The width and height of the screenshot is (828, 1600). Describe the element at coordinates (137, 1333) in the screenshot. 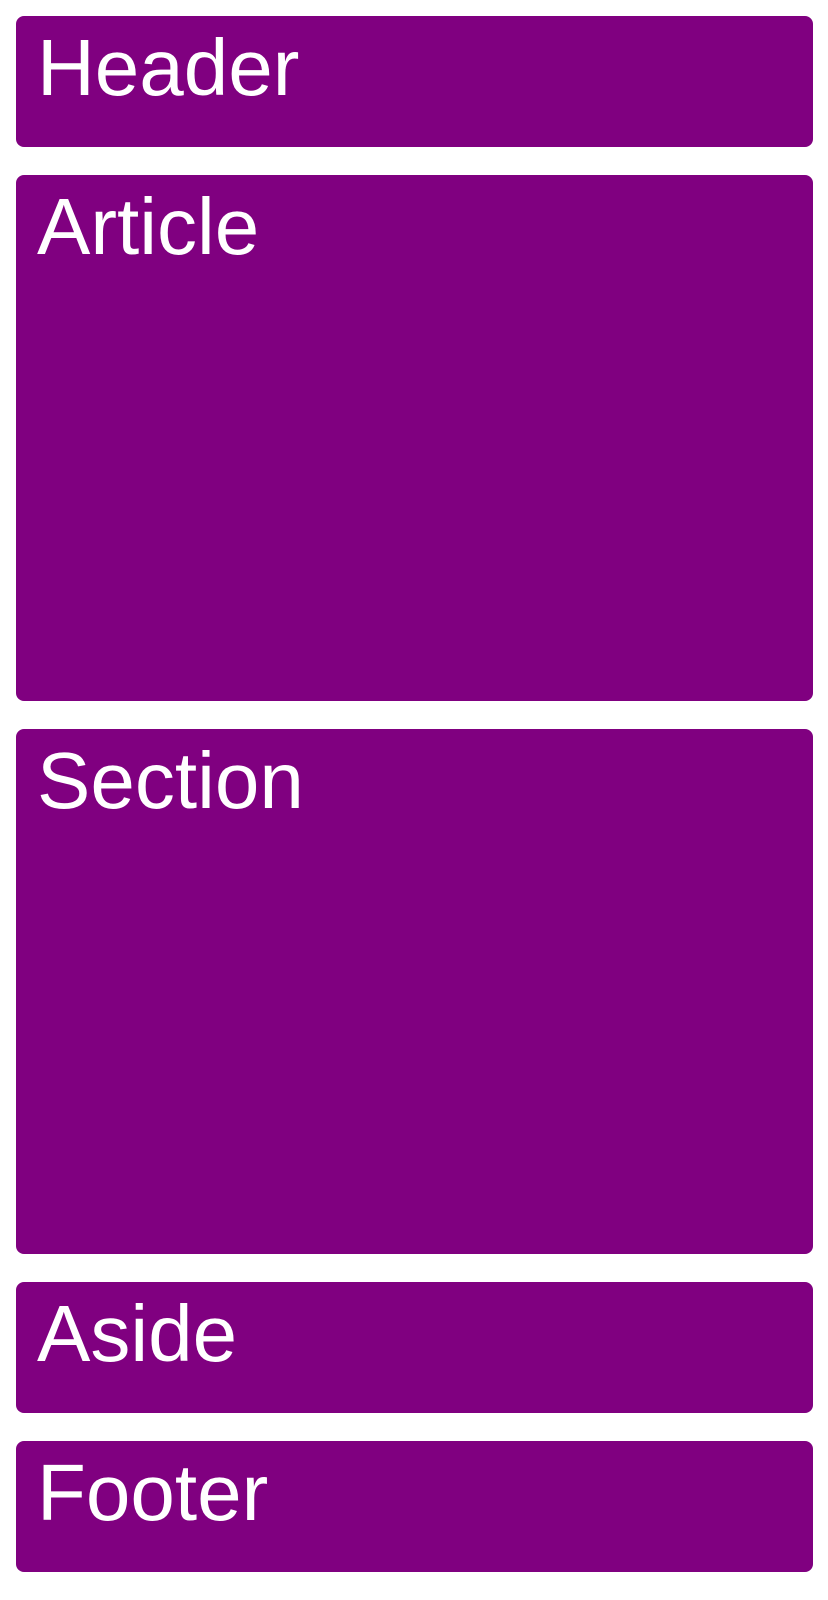

I see `aside-label: Aside` at that location.